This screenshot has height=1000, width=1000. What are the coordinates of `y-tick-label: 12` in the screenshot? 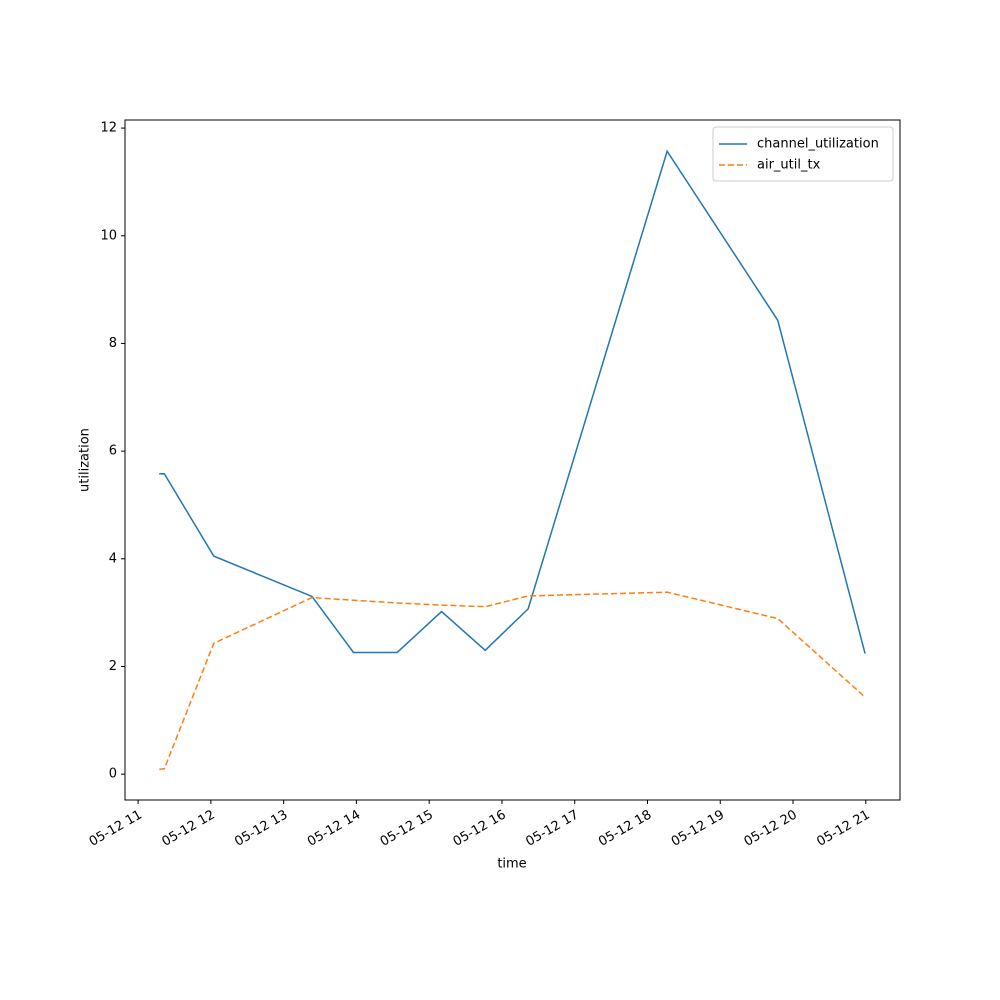 It's located at (108, 128).